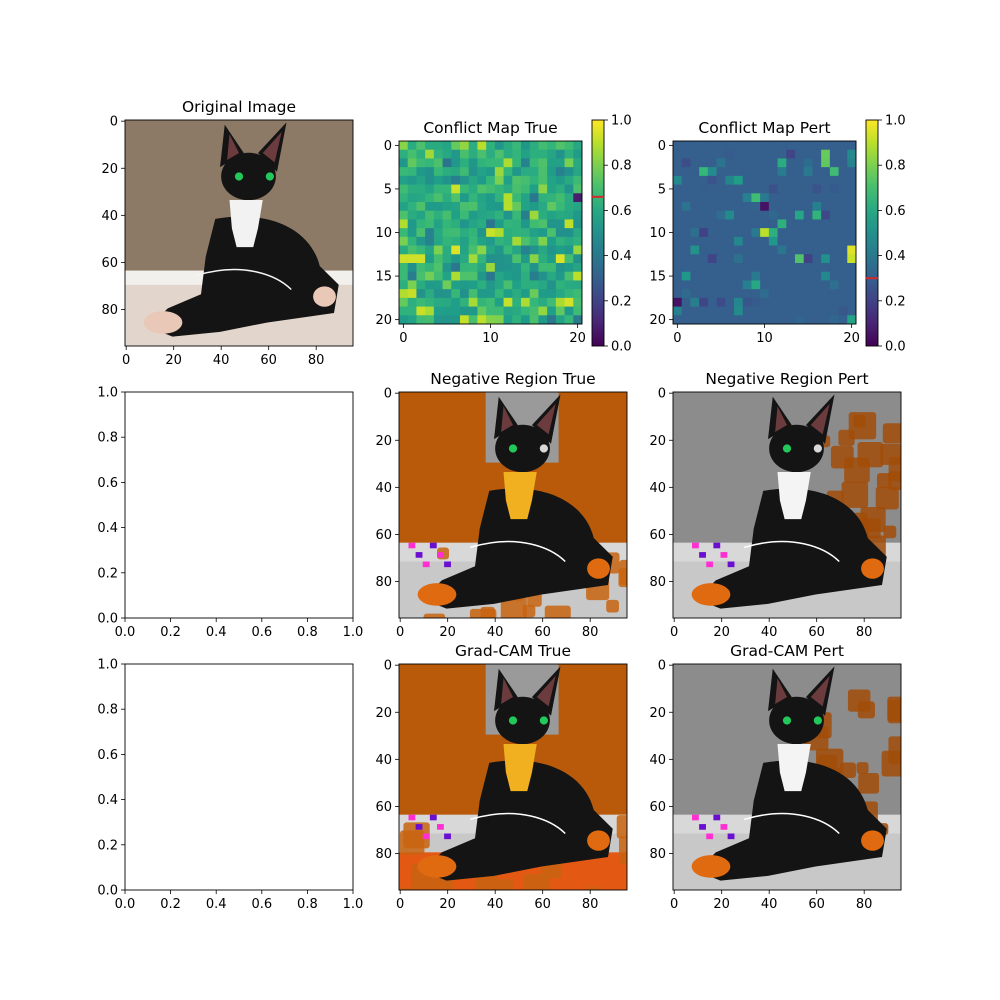 The image size is (1000, 1000). I want to click on gc_pert-ytick-label: 20, so click(657, 713).